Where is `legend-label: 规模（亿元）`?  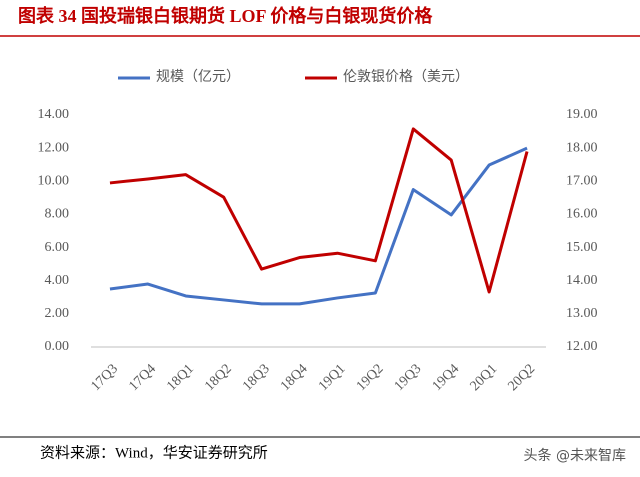
legend-label: 规模（亿元） is located at coordinates (198, 77).